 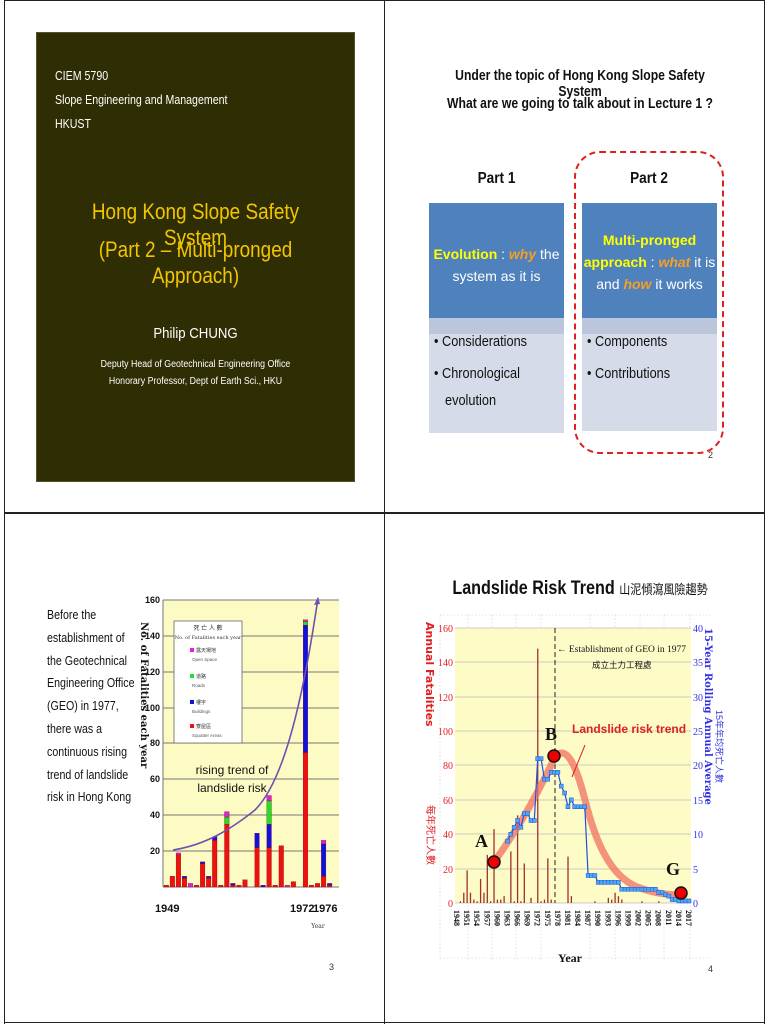 I want to click on part2-bullet-1: • Components, so click(x=627, y=341).